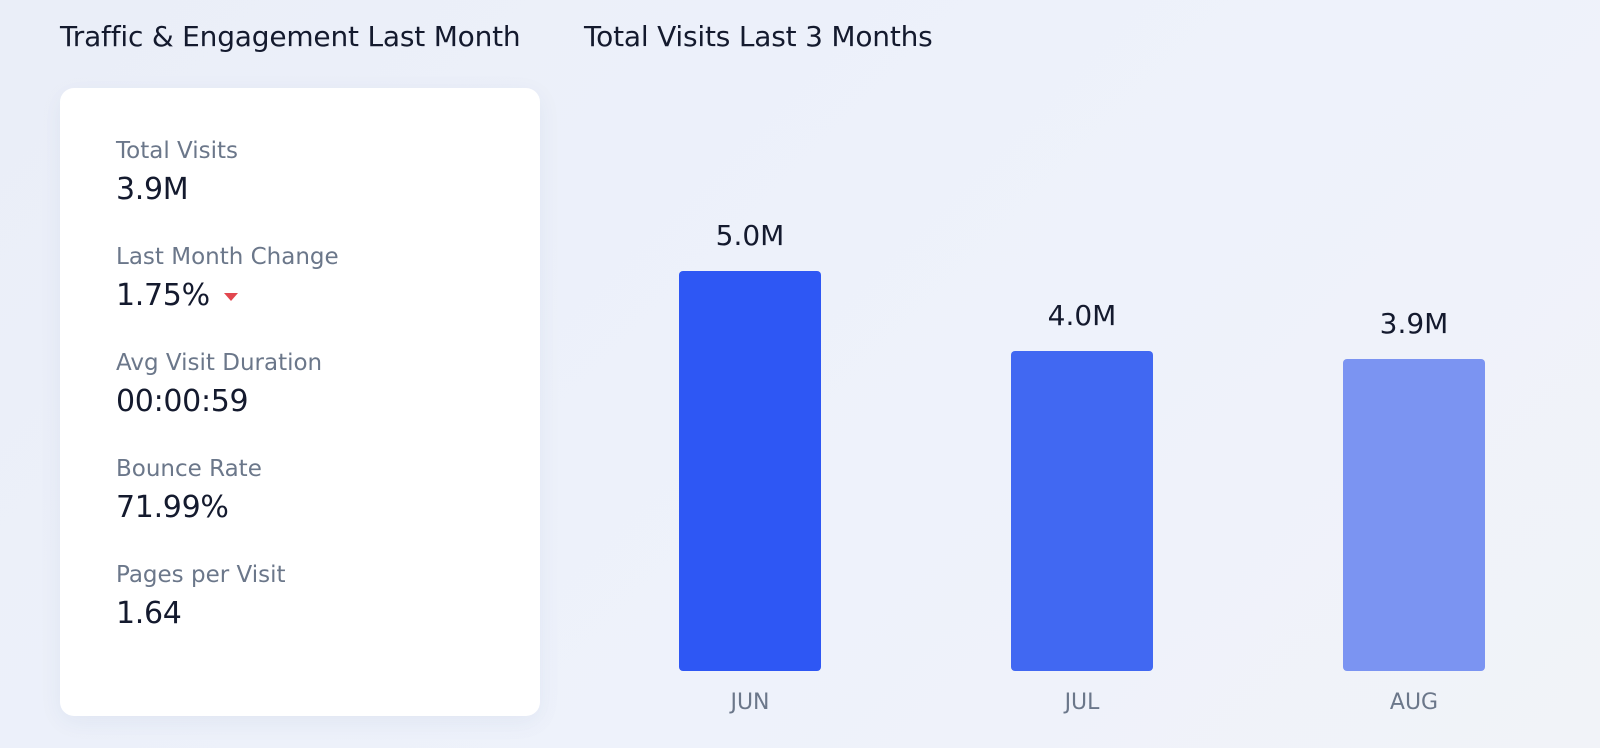 This screenshot has height=748, width=1600. What do you see at coordinates (149, 613) in the screenshot?
I see `metric-value: 1.64` at bounding box center [149, 613].